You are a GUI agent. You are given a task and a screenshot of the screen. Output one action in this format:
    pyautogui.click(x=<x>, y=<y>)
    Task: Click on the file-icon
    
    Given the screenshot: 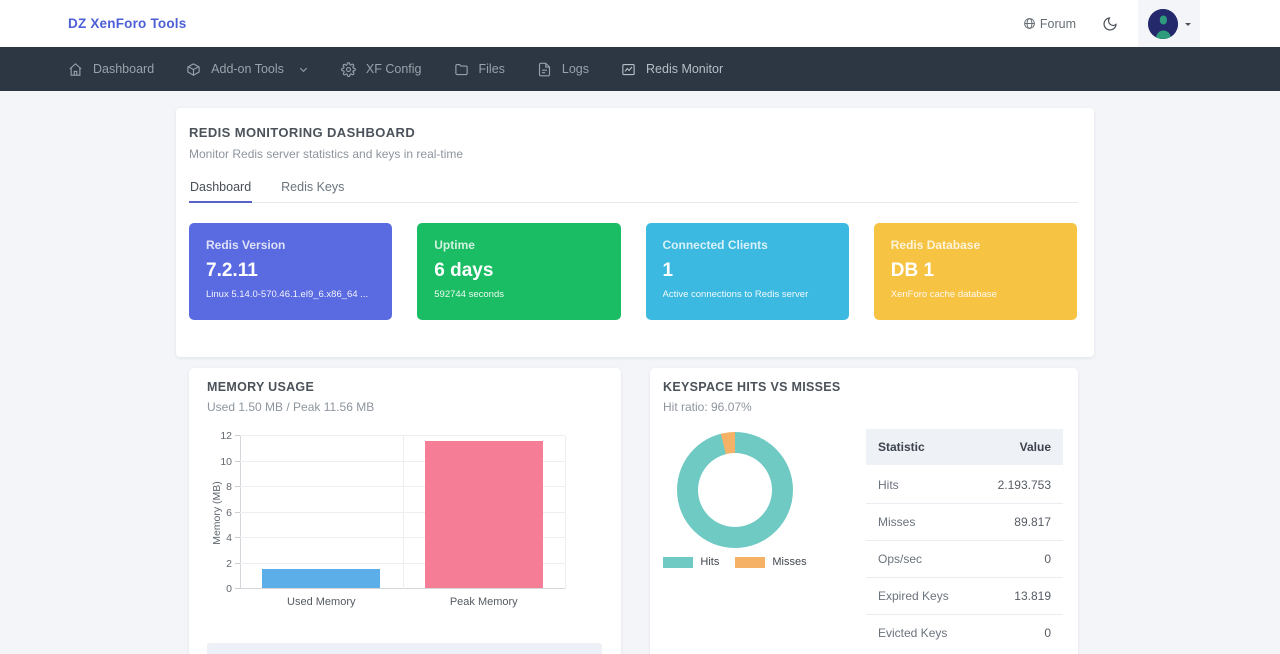 What is the action you would take?
    pyautogui.click(x=544, y=69)
    